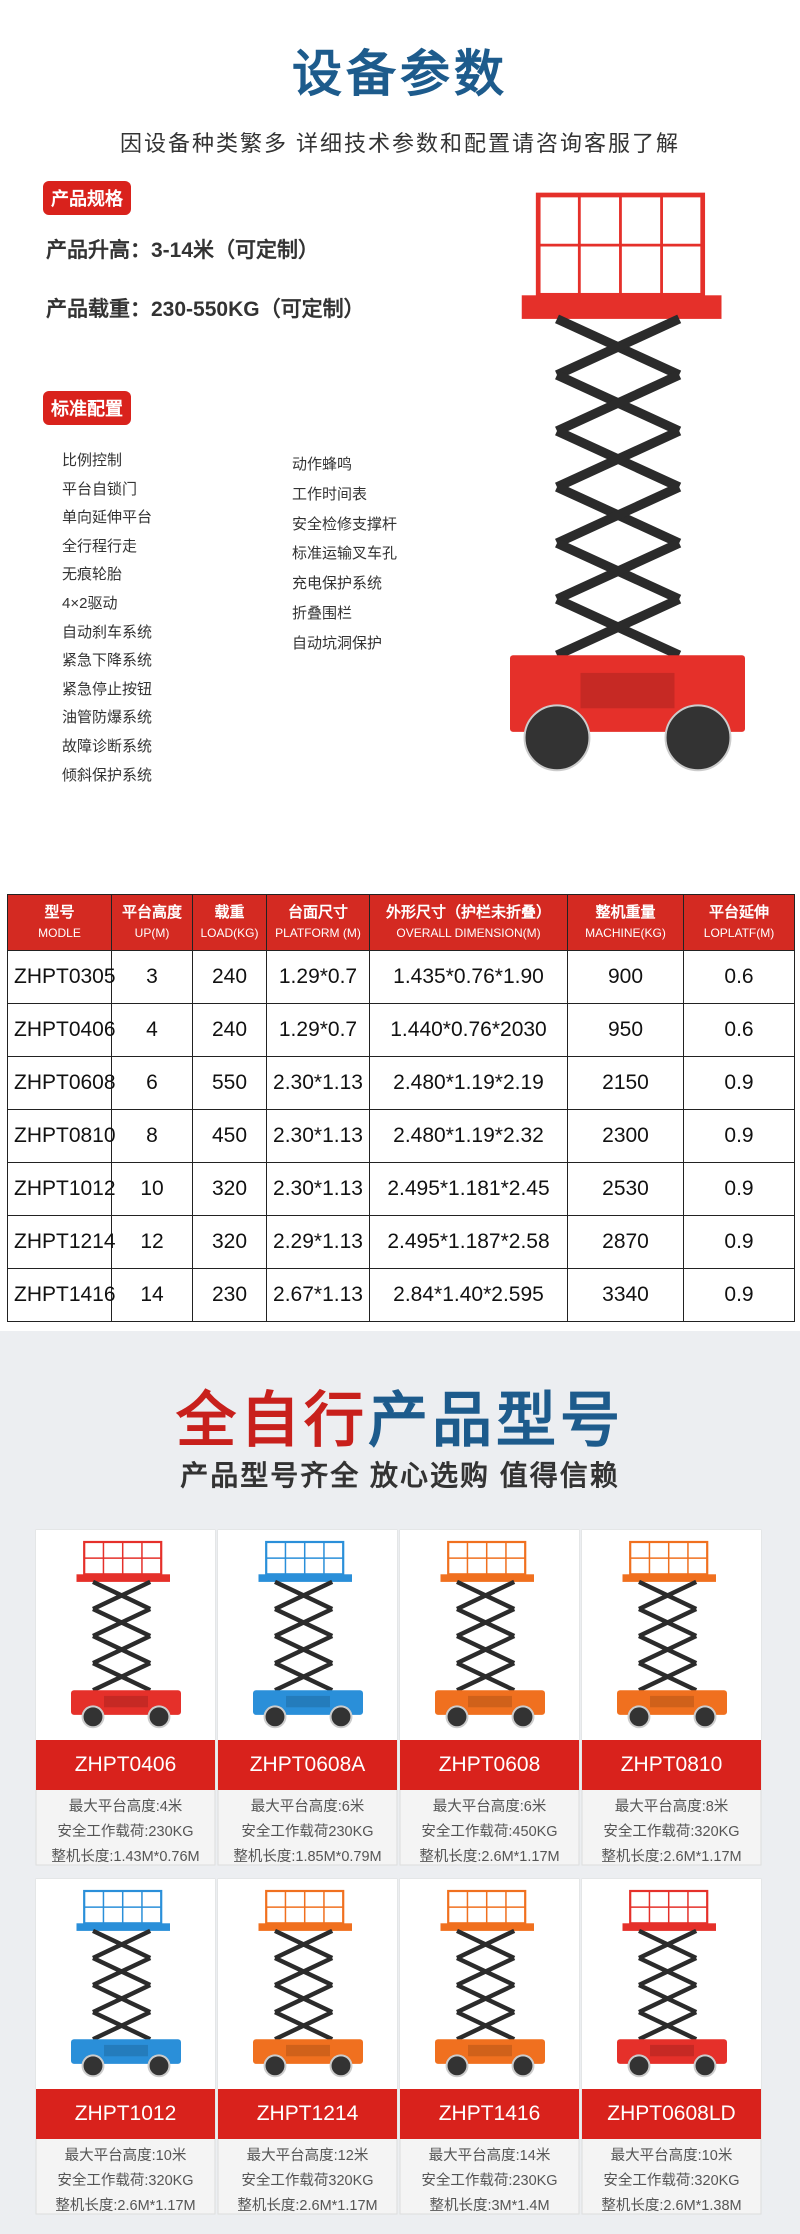  Describe the element at coordinates (468, 1136) in the screenshot. I see `table-cell: 2.480*1.19*2.32` at that location.